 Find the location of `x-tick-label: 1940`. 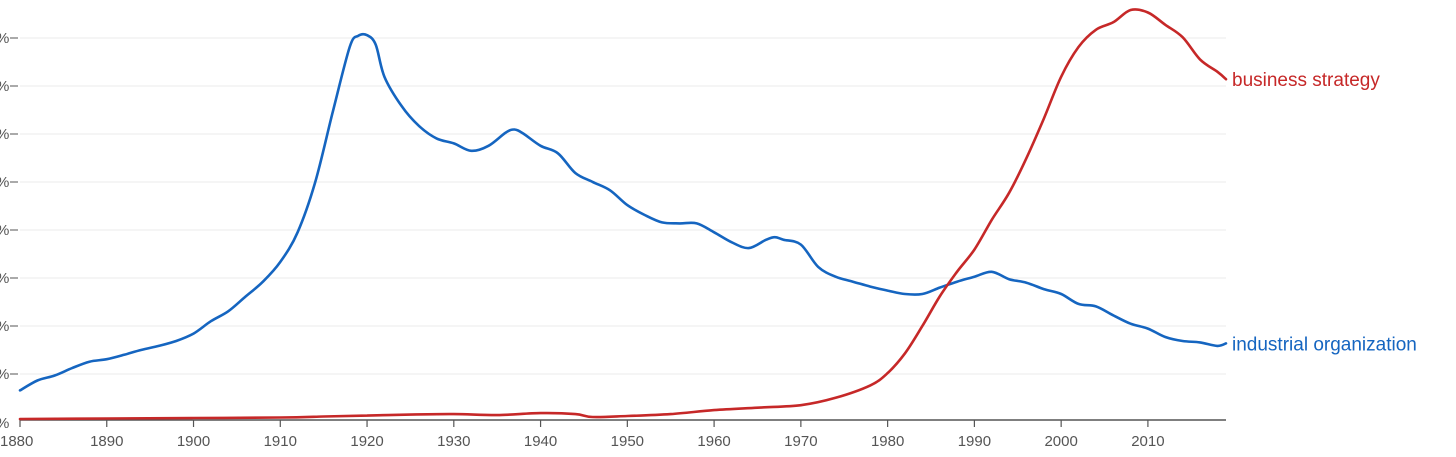

x-tick-label: 1940 is located at coordinates (540, 441).